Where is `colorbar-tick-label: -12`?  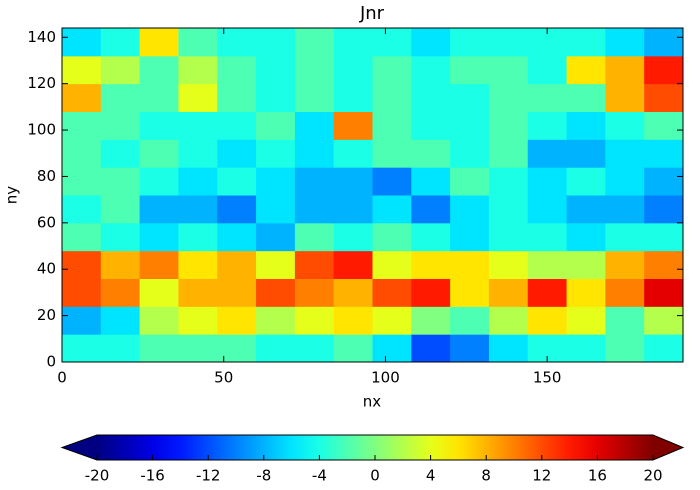
colorbar-tick-label: -12 is located at coordinates (208, 476).